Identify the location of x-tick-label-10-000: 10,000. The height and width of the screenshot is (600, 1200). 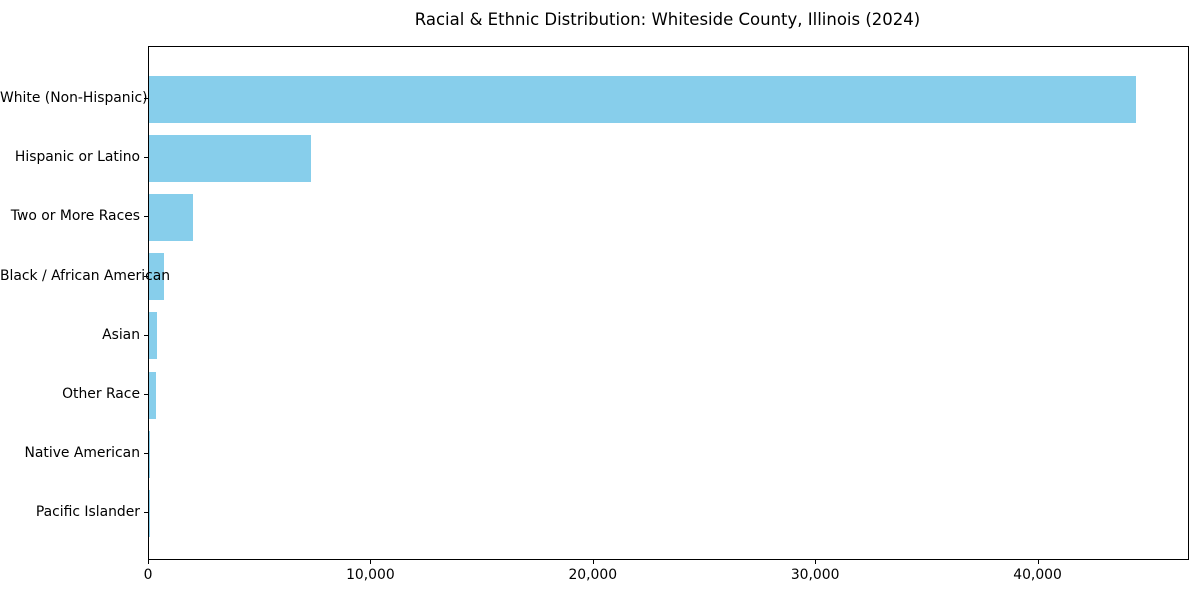
(370, 575).